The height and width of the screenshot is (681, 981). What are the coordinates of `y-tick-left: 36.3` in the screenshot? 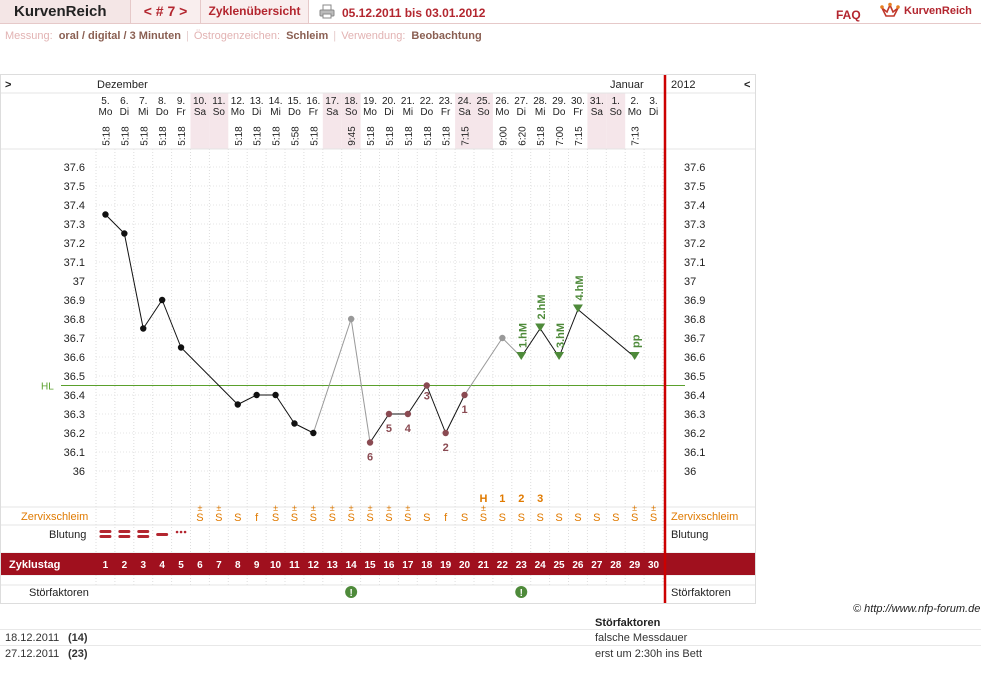 It's located at (74, 415).